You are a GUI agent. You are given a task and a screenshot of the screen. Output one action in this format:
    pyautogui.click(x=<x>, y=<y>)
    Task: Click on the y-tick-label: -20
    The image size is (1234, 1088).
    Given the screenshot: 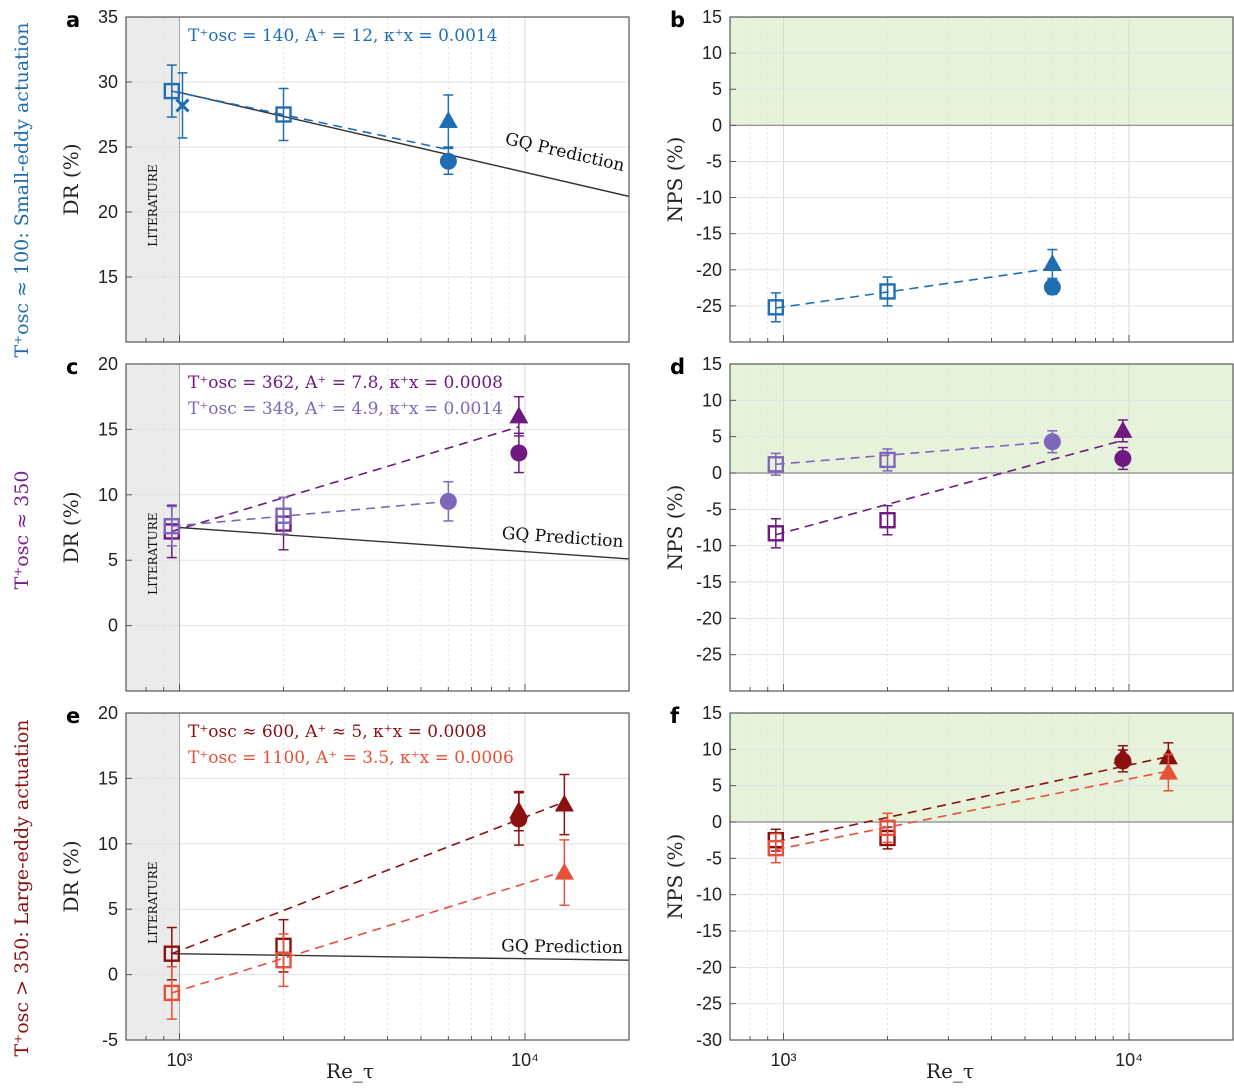 What is the action you would take?
    pyautogui.click(x=709, y=618)
    